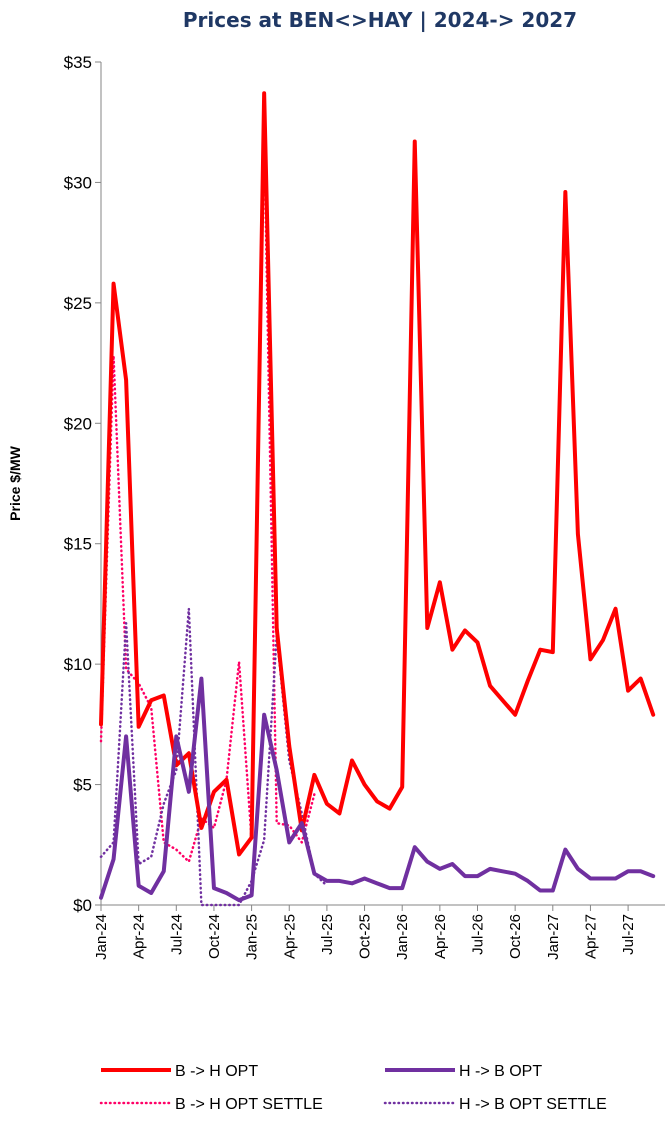 Image resolution: width=665 pixels, height=1121 pixels. Describe the element at coordinates (440, 936) in the screenshot. I see `x-tick-label: Apr-26` at that location.